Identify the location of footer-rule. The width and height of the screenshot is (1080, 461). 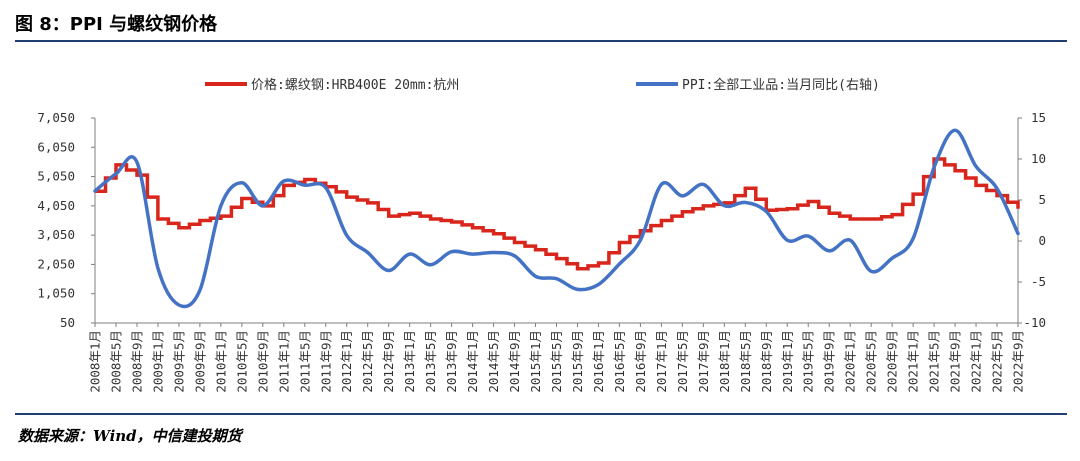
(541, 414).